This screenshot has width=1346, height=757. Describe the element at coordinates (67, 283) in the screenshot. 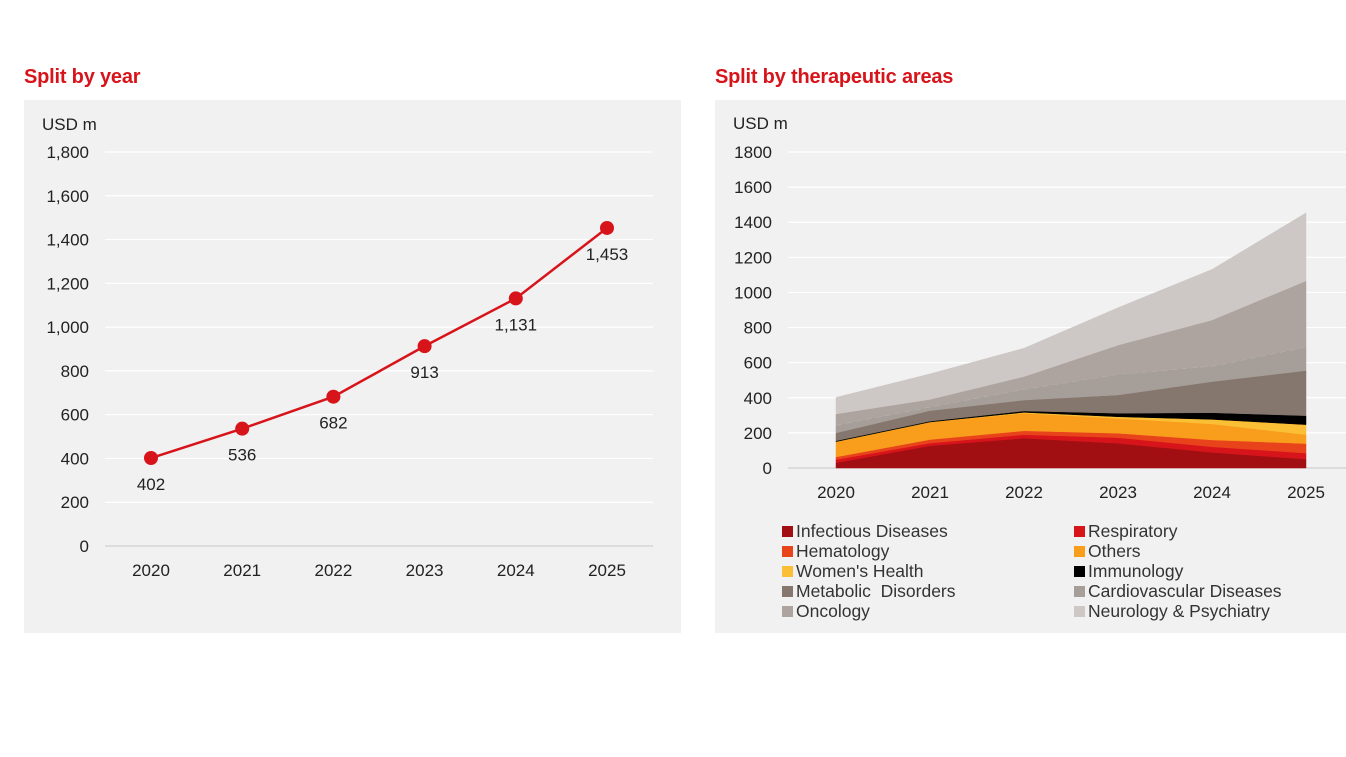

I see `y-tick-label: 1,200` at that location.